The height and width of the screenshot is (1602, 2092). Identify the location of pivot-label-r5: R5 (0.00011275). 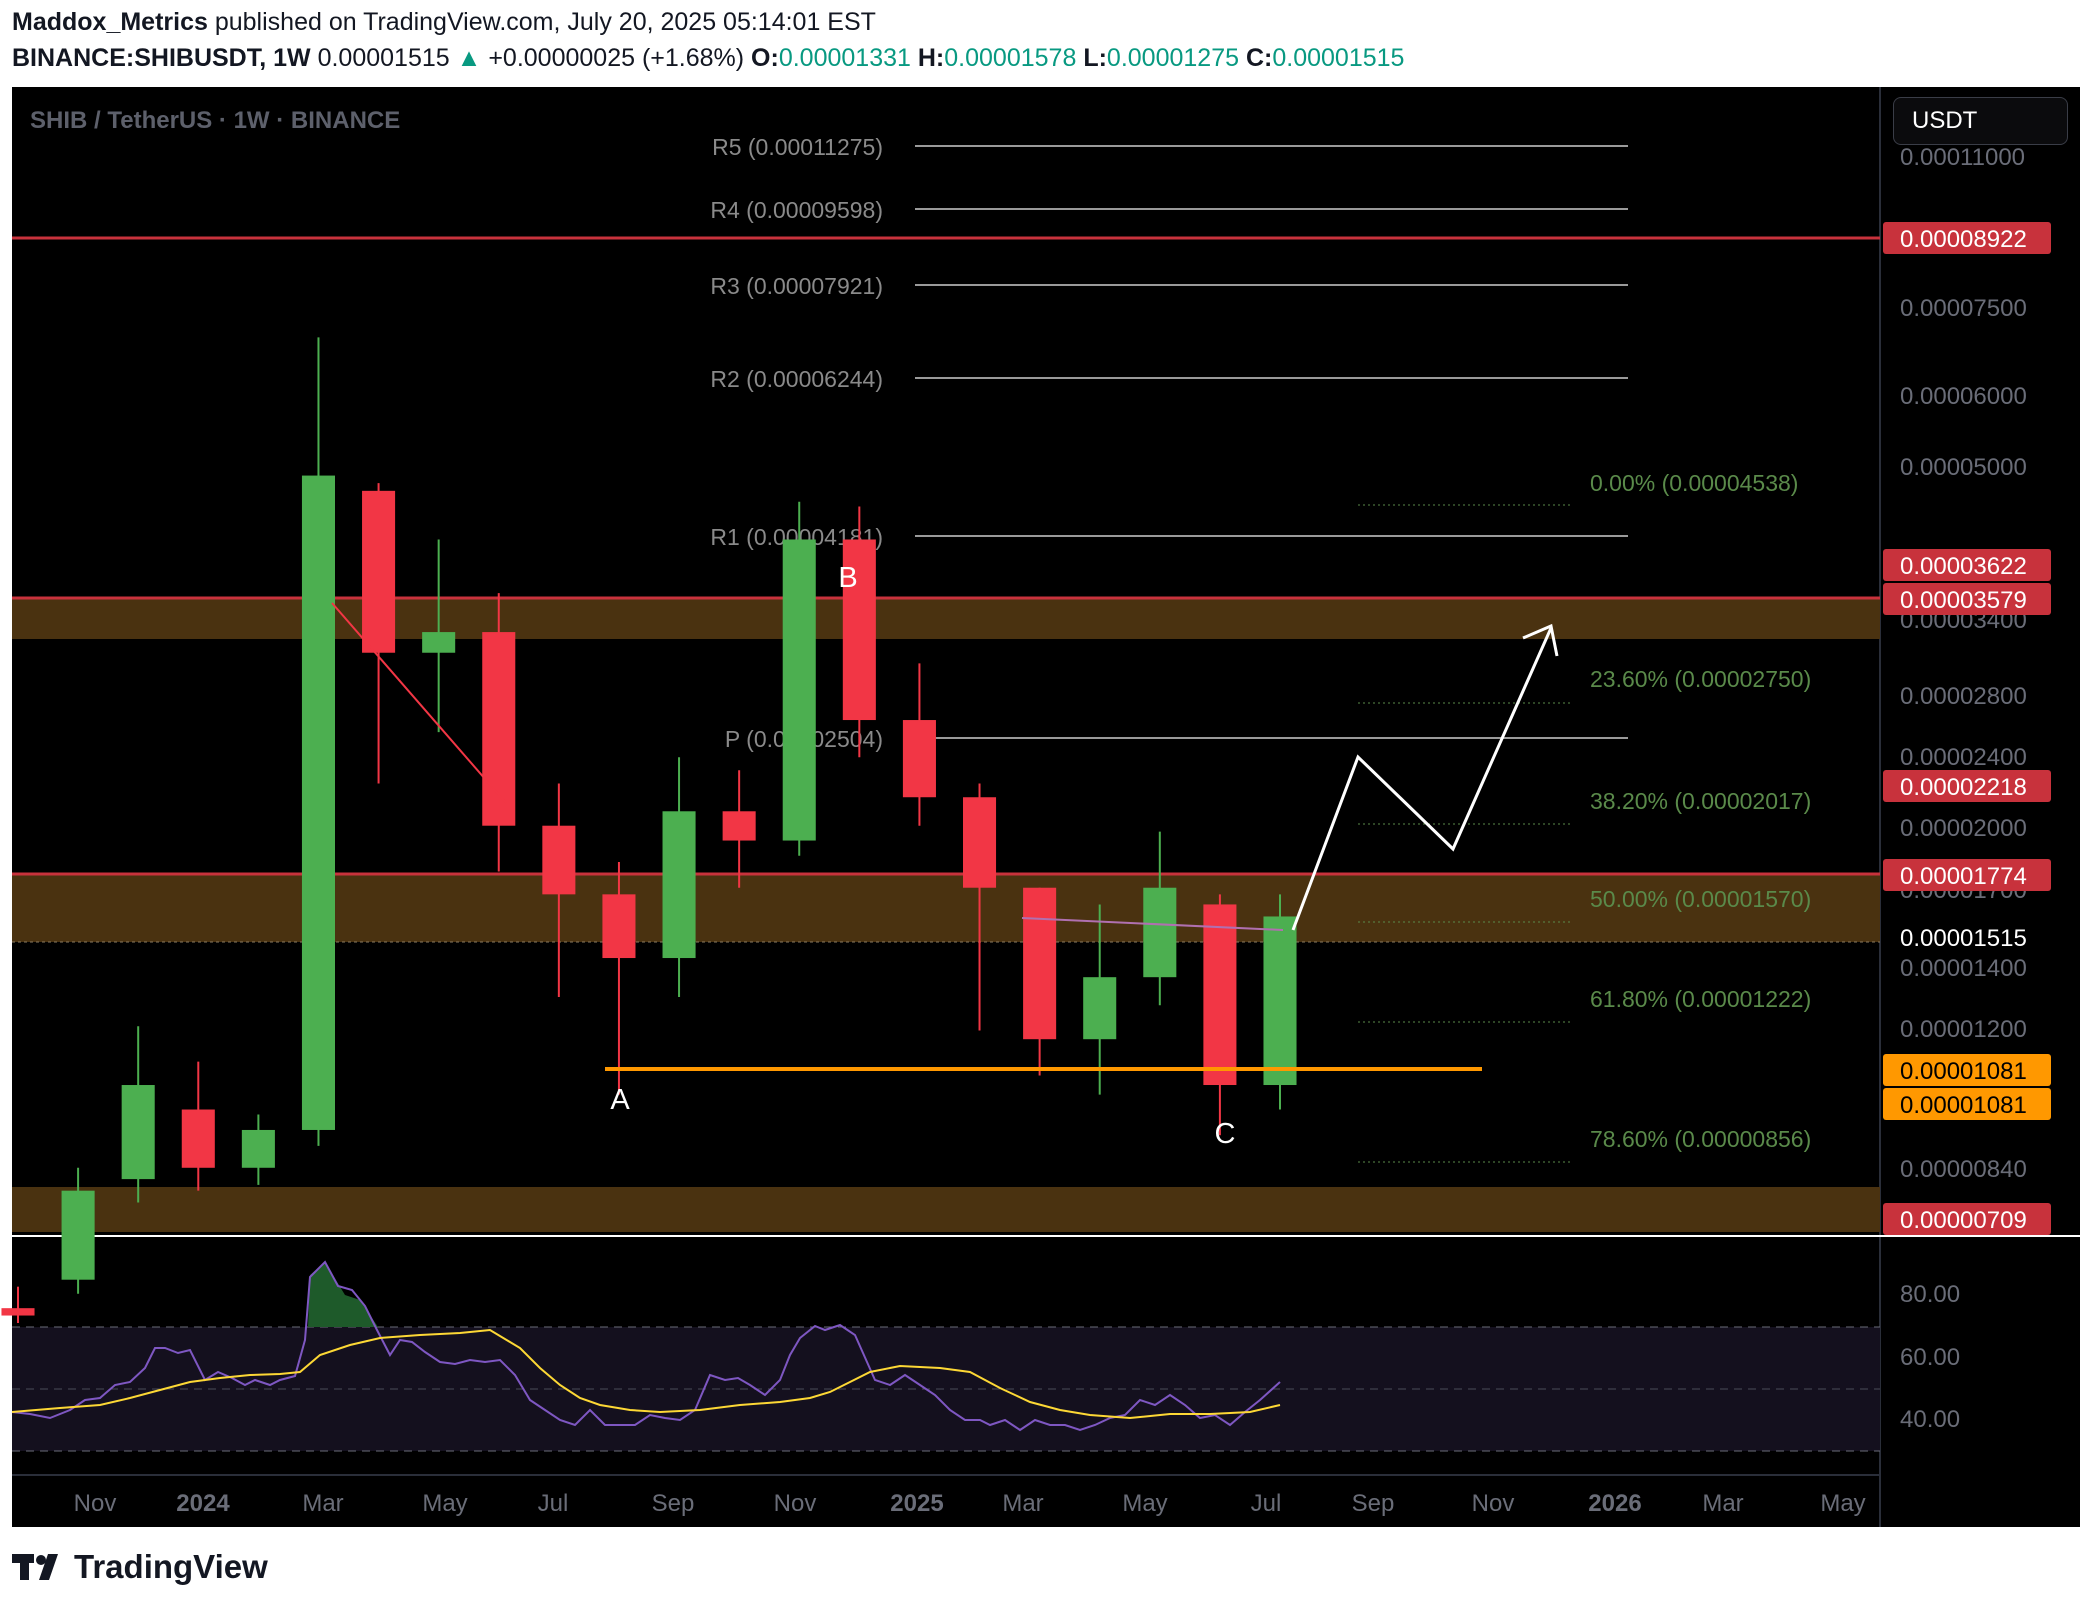
(797, 147).